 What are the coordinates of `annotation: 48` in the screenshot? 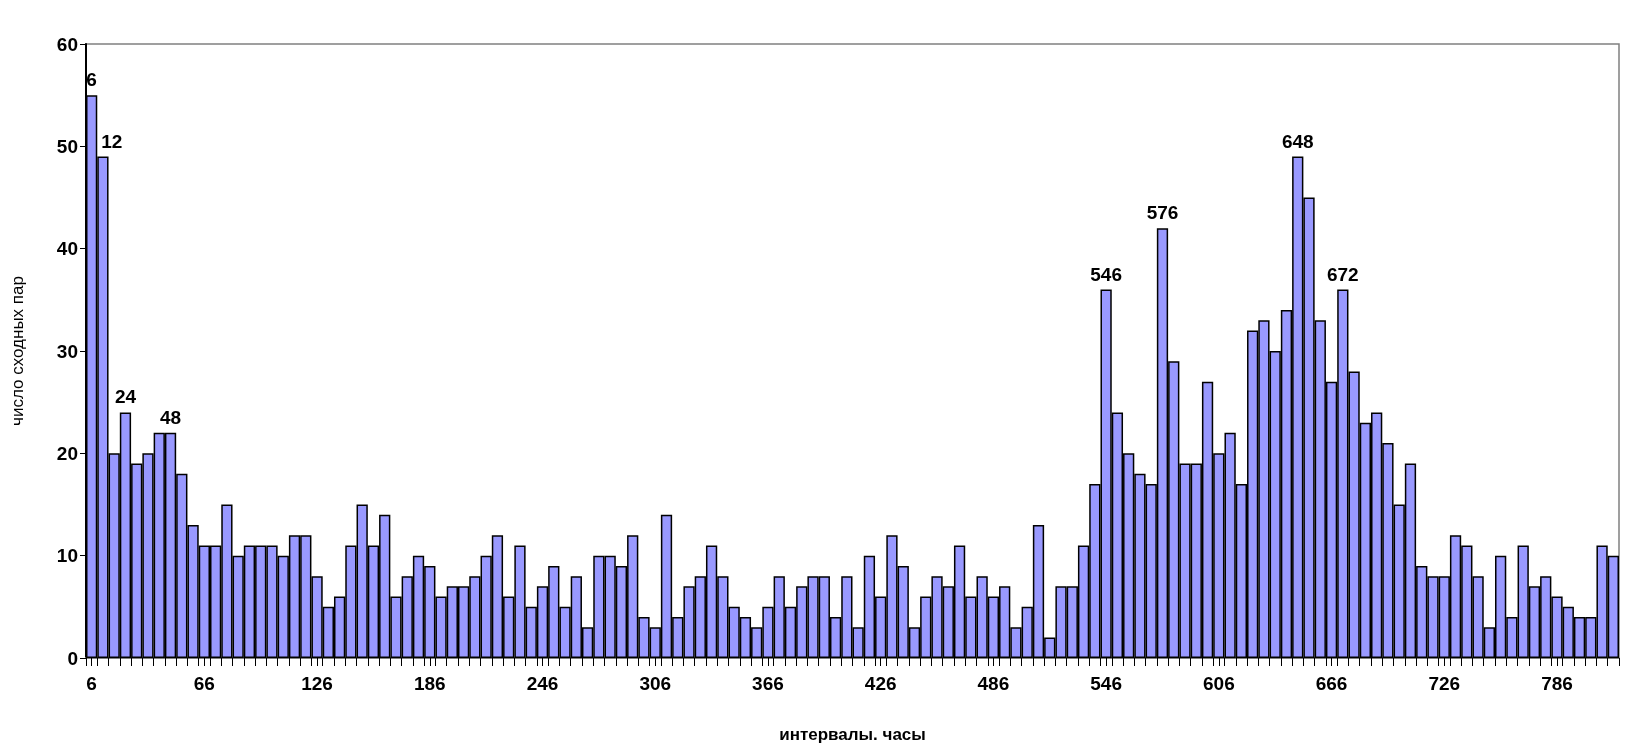 It's located at (170, 417).